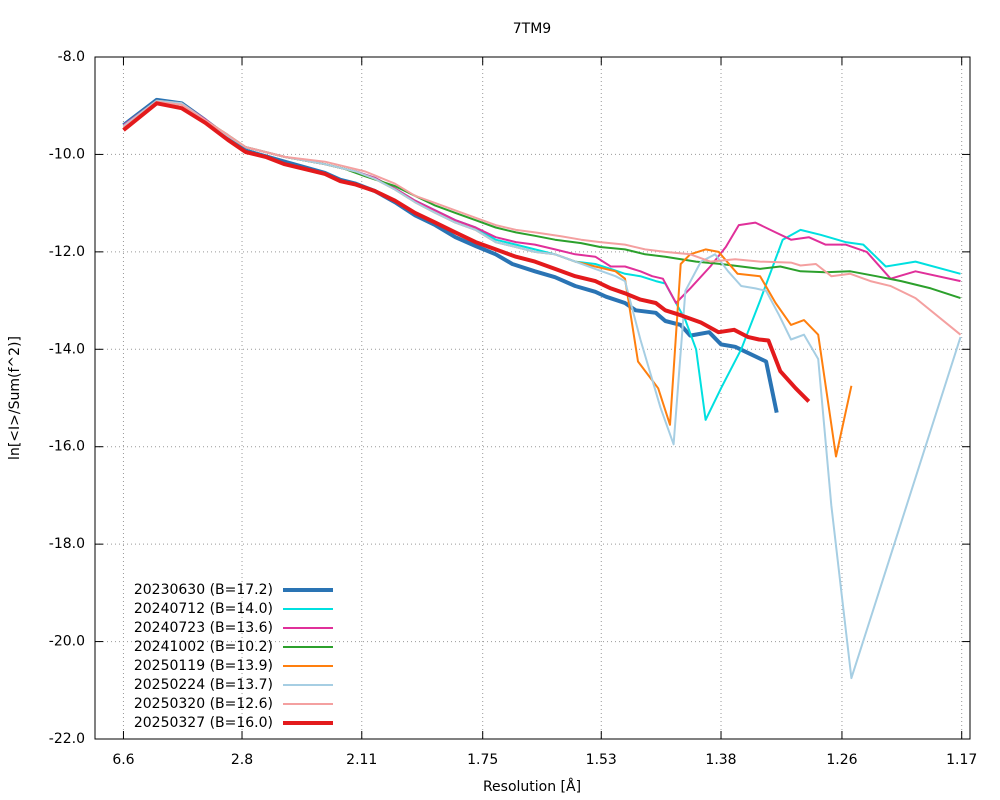 This screenshot has height=800, width=1000. I want to click on y-tick-label: -18.0, so click(67, 544).